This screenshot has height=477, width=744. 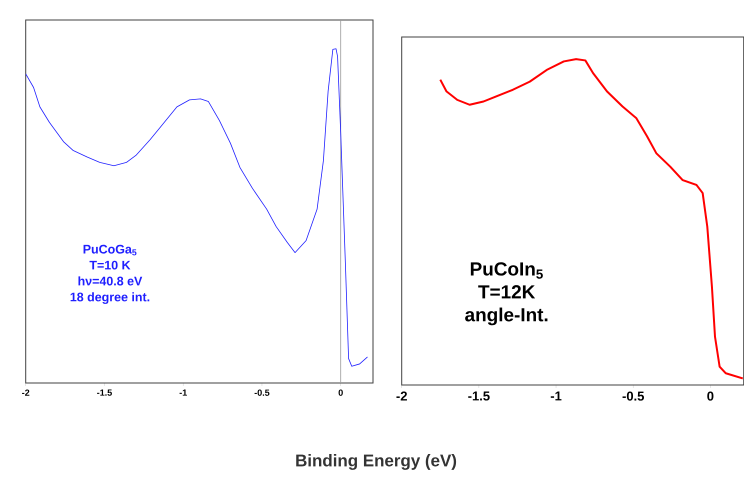 I want to click on annotation: PuCoIn$_{5}$, so click(x=506, y=270).